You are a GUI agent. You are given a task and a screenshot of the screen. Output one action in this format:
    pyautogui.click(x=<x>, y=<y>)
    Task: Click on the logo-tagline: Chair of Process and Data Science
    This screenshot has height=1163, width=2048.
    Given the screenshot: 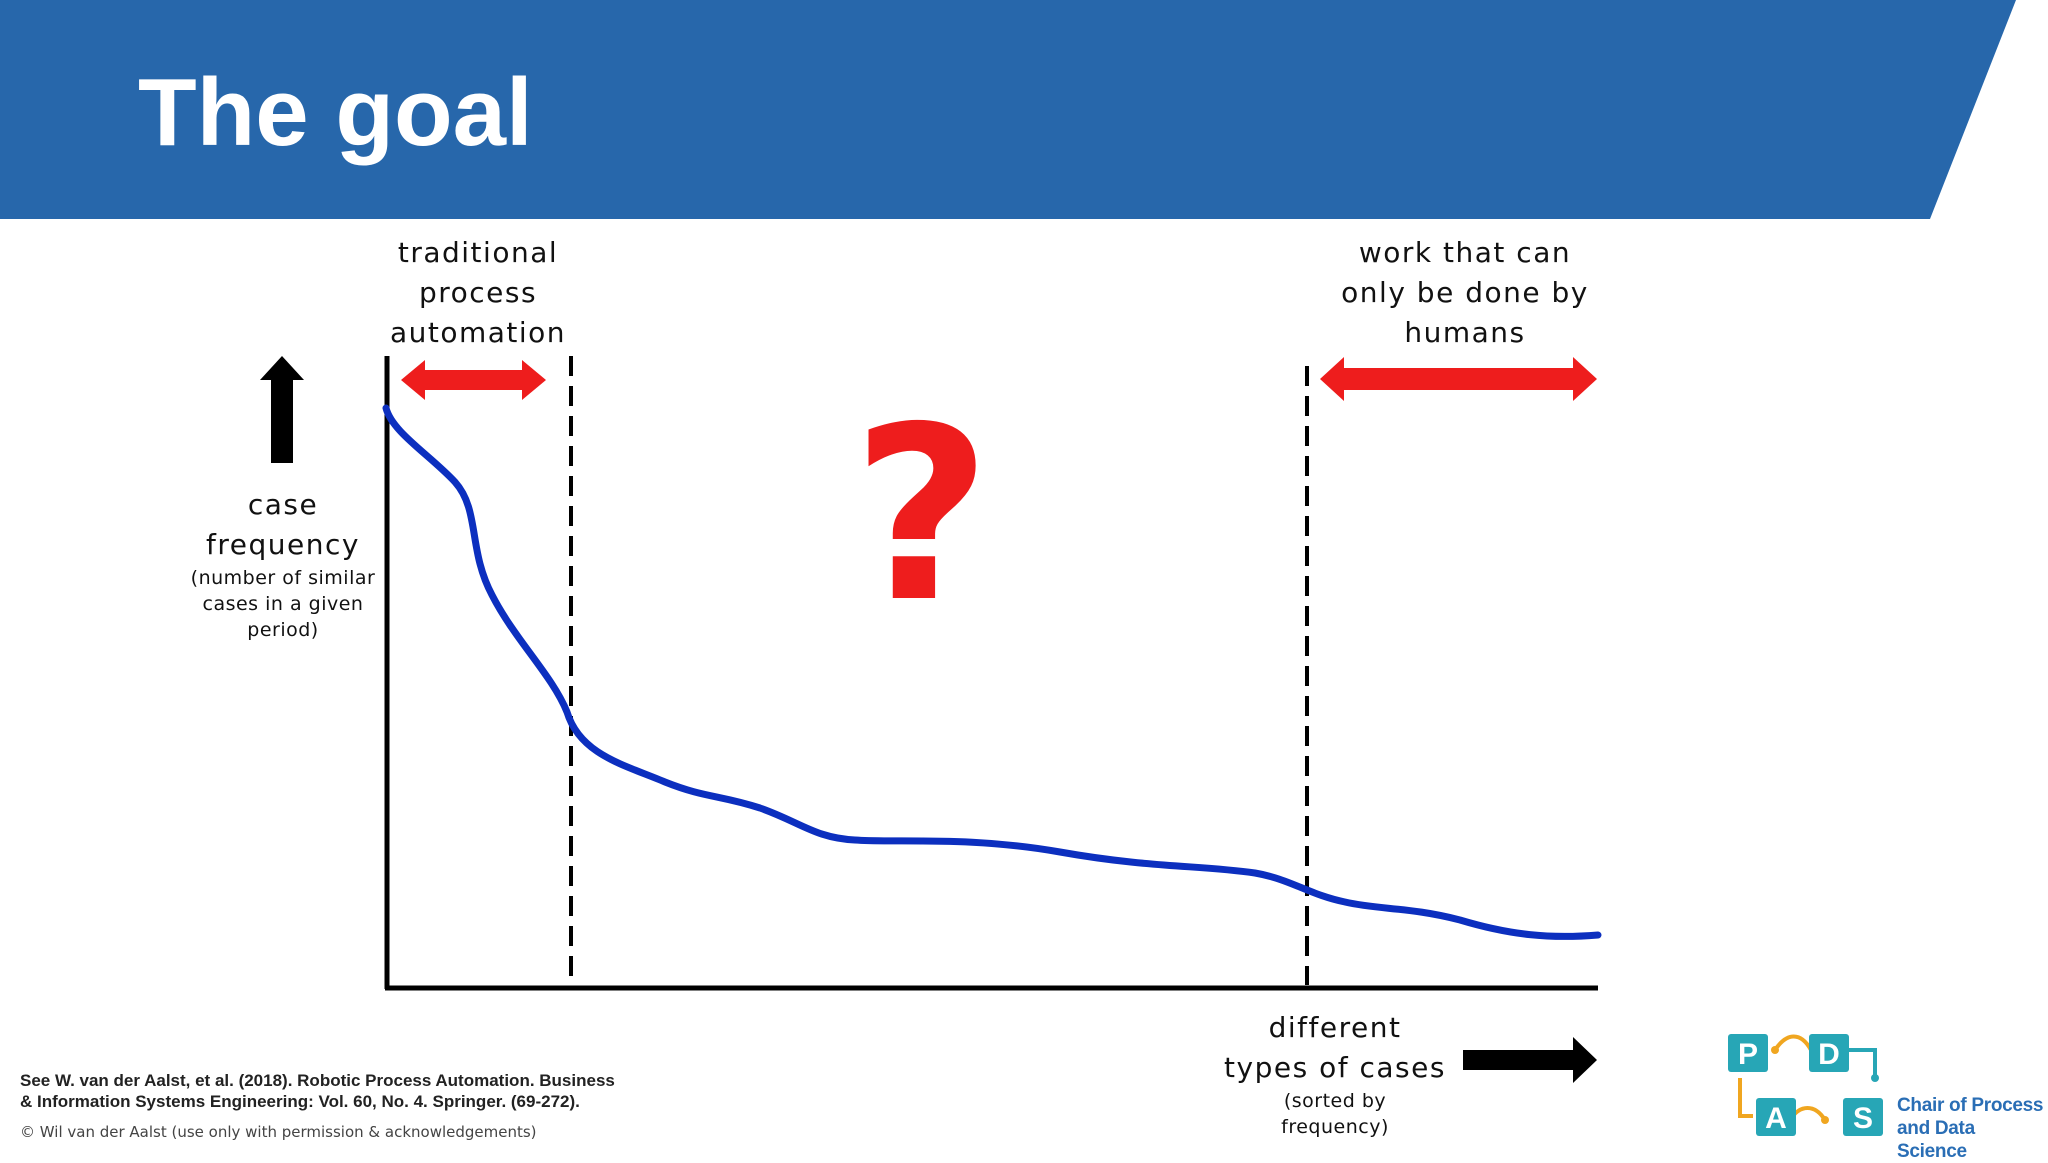 What is the action you would take?
    pyautogui.click(x=1972, y=1128)
    